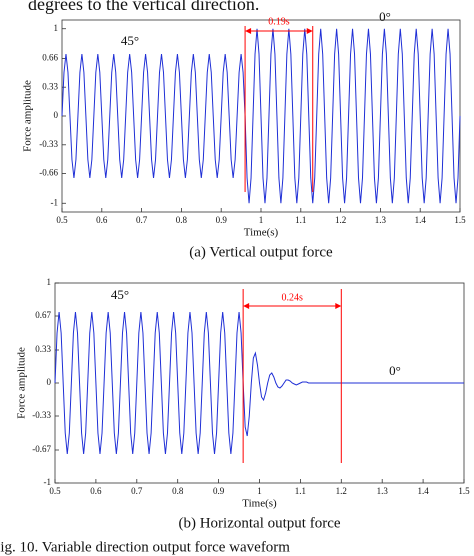 This screenshot has height=556, width=474. What do you see at coordinates (259, 523) in the screenshot?
I see `chart-caption: (b) Horizontal output force` at bounding box center [259, 523].